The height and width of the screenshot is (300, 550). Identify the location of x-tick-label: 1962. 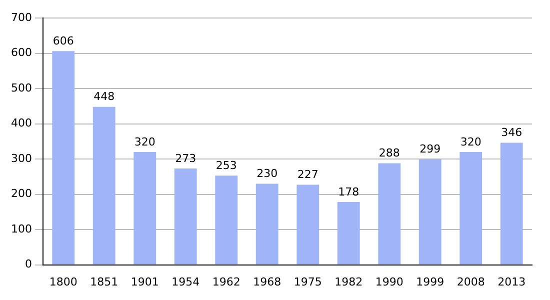
(226, 281).